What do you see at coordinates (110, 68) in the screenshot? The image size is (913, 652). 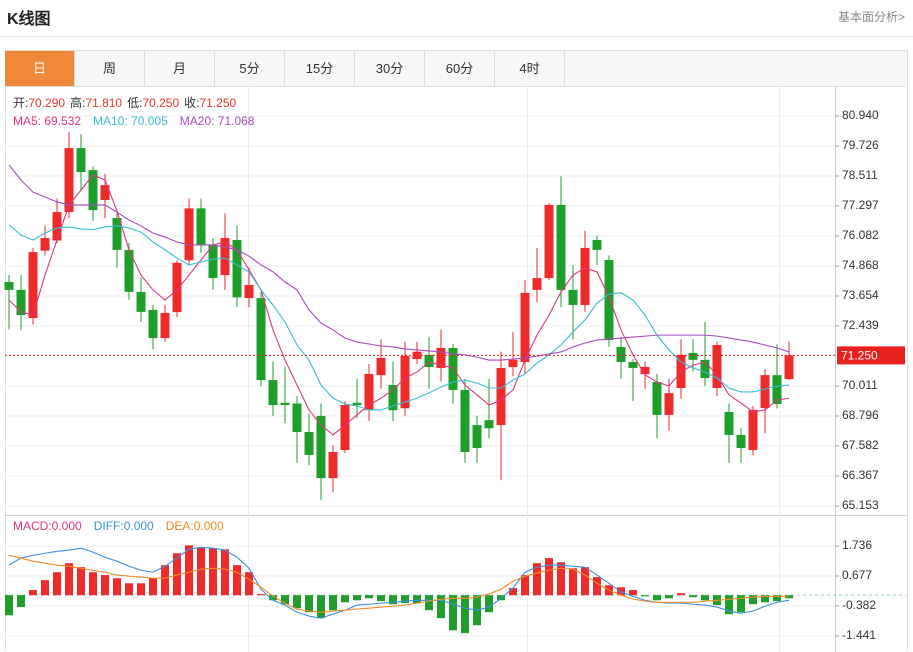 I see `period-tab: 周` at bounding box center [110, 68].